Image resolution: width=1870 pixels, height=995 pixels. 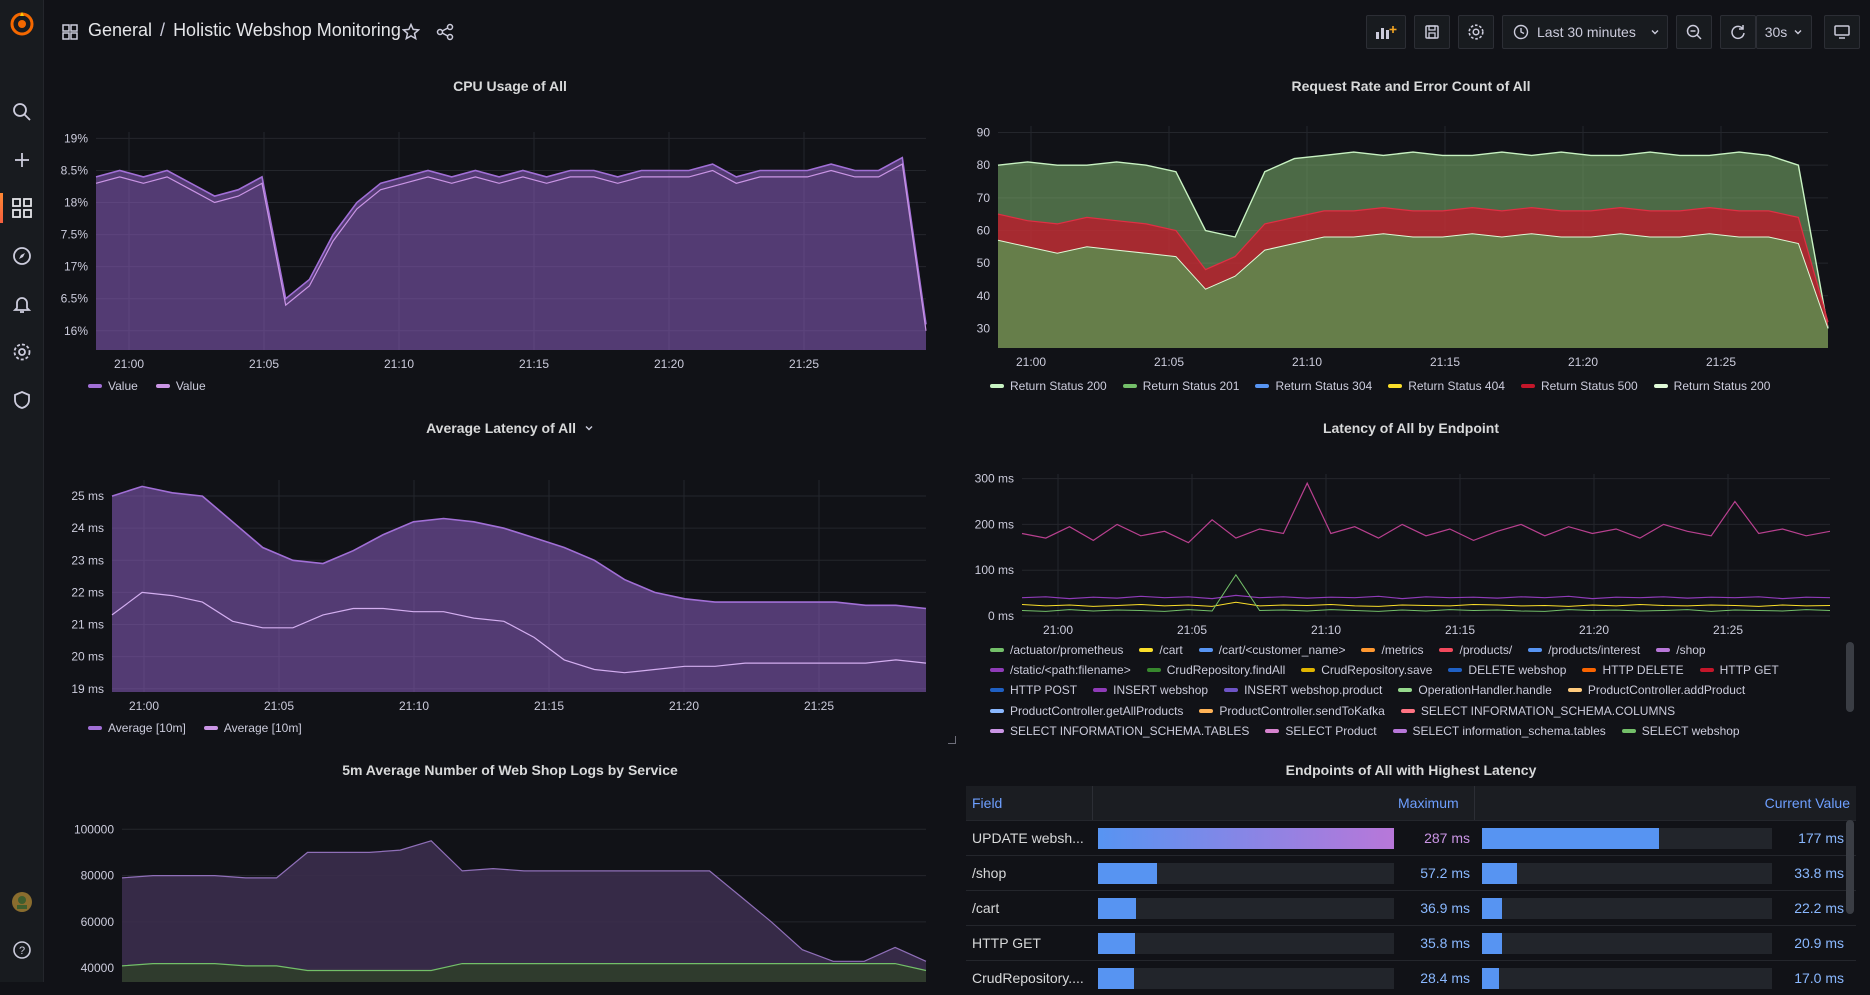 What do you see at coordinates (1116, 943) in the screenshot?
I see `max-gauge-fill` at bounding box center [1116, 943].